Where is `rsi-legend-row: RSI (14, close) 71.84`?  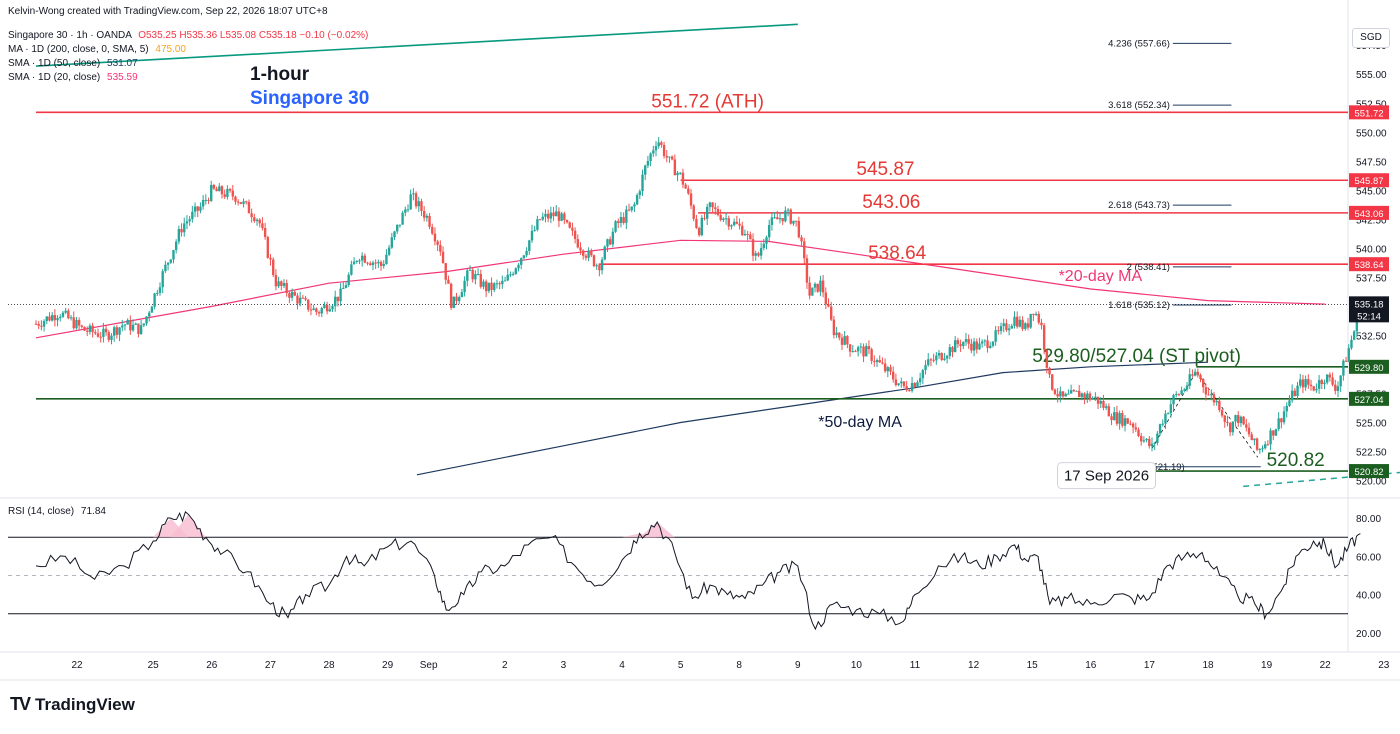
rsi-legend-row: RSI (14, close) 71.84 is located at coordinates (57, 511).